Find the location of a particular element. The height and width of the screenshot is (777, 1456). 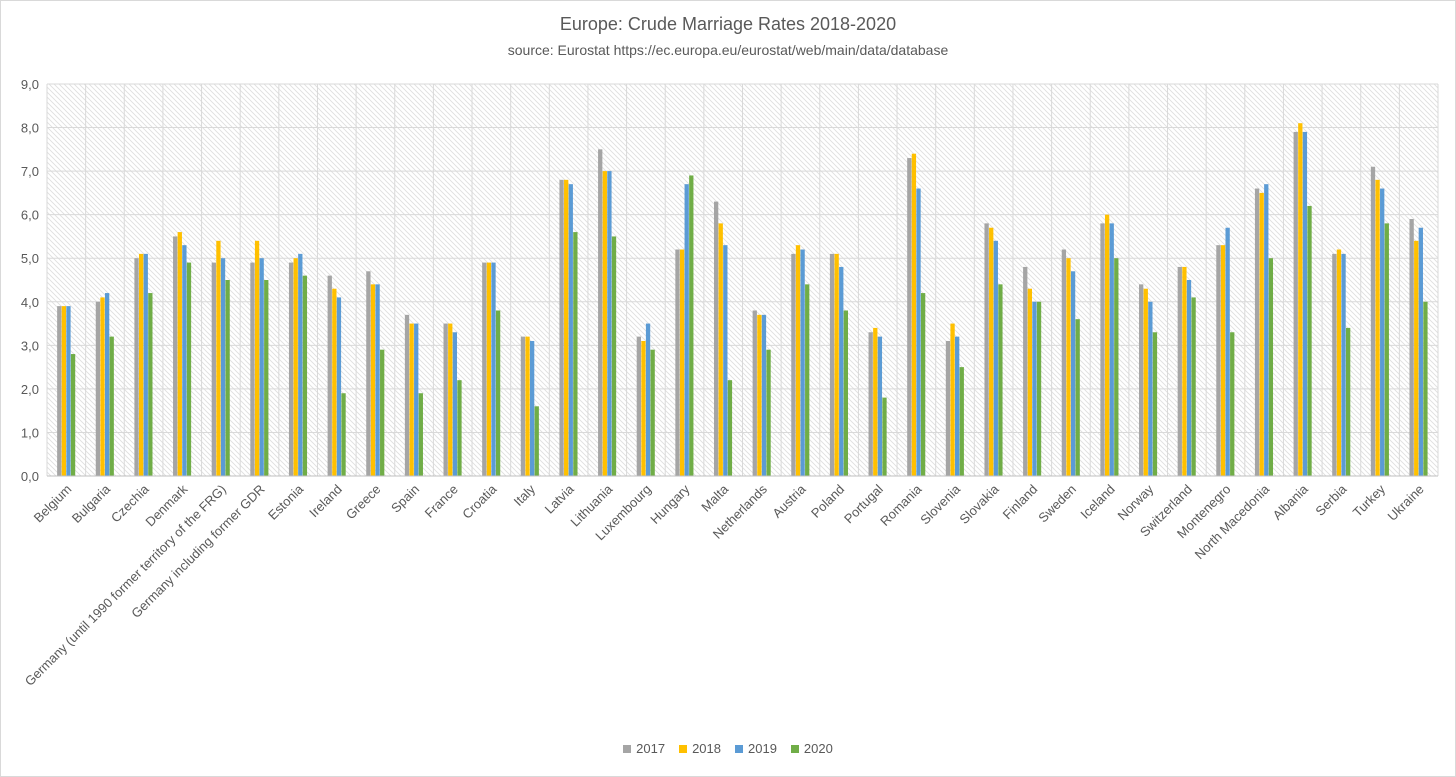

bar-2018-netherlands is located at coordinates (759, 395).